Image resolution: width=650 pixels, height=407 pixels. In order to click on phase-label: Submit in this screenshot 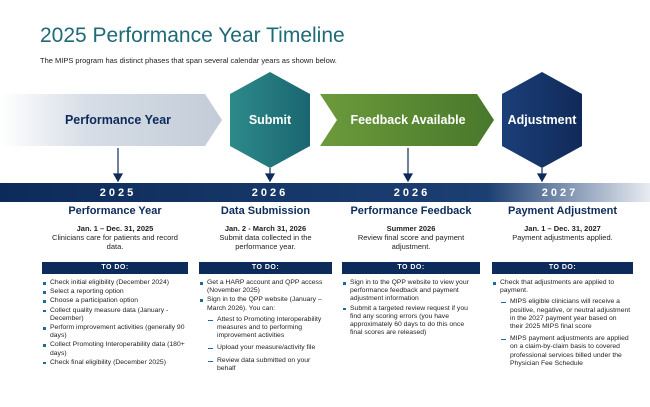, I will do `click(270, 120)`.